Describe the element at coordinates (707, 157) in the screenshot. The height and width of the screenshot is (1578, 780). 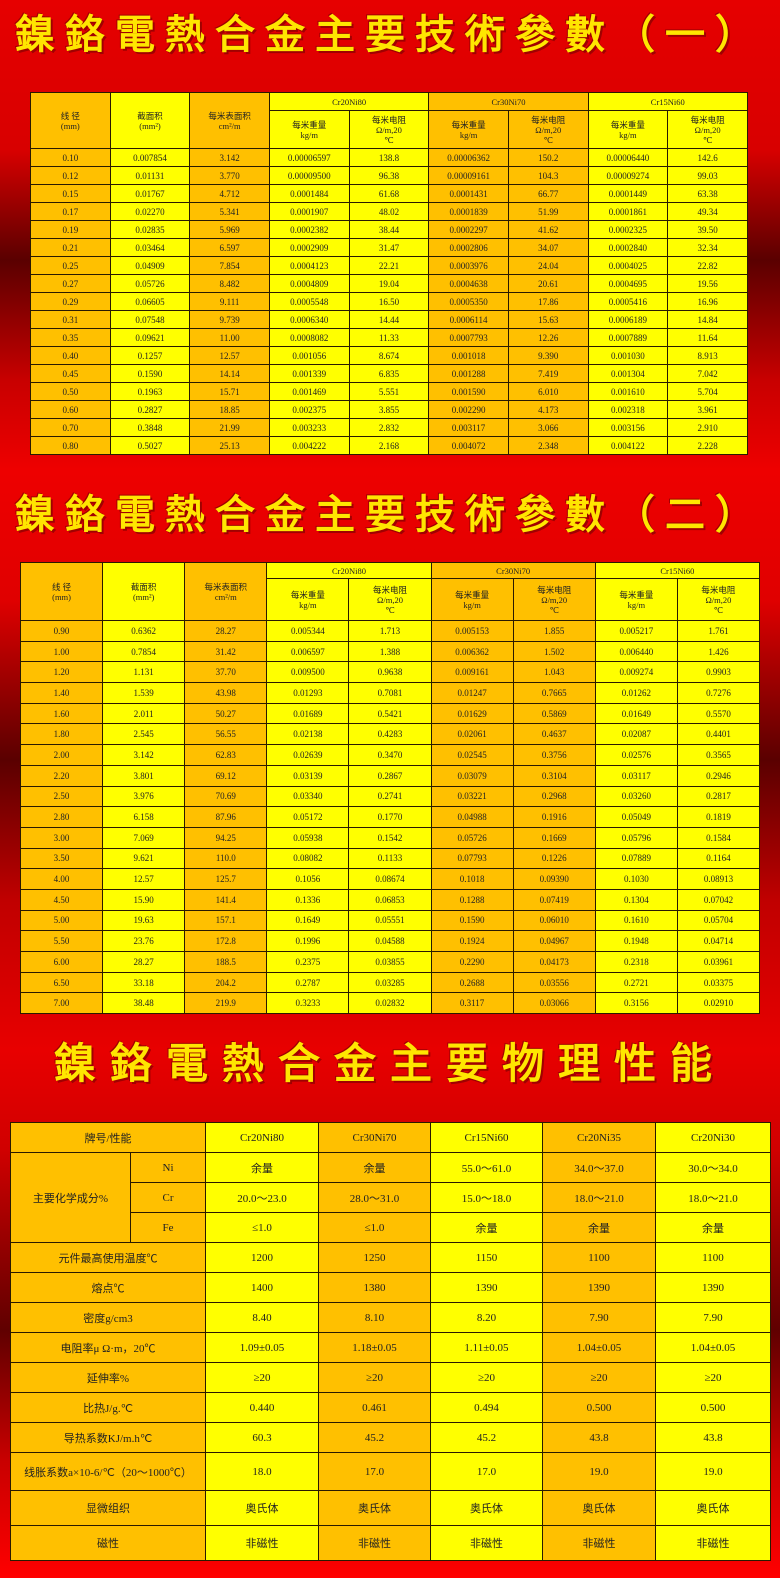
I see `table-cell: 142.6` at that location.